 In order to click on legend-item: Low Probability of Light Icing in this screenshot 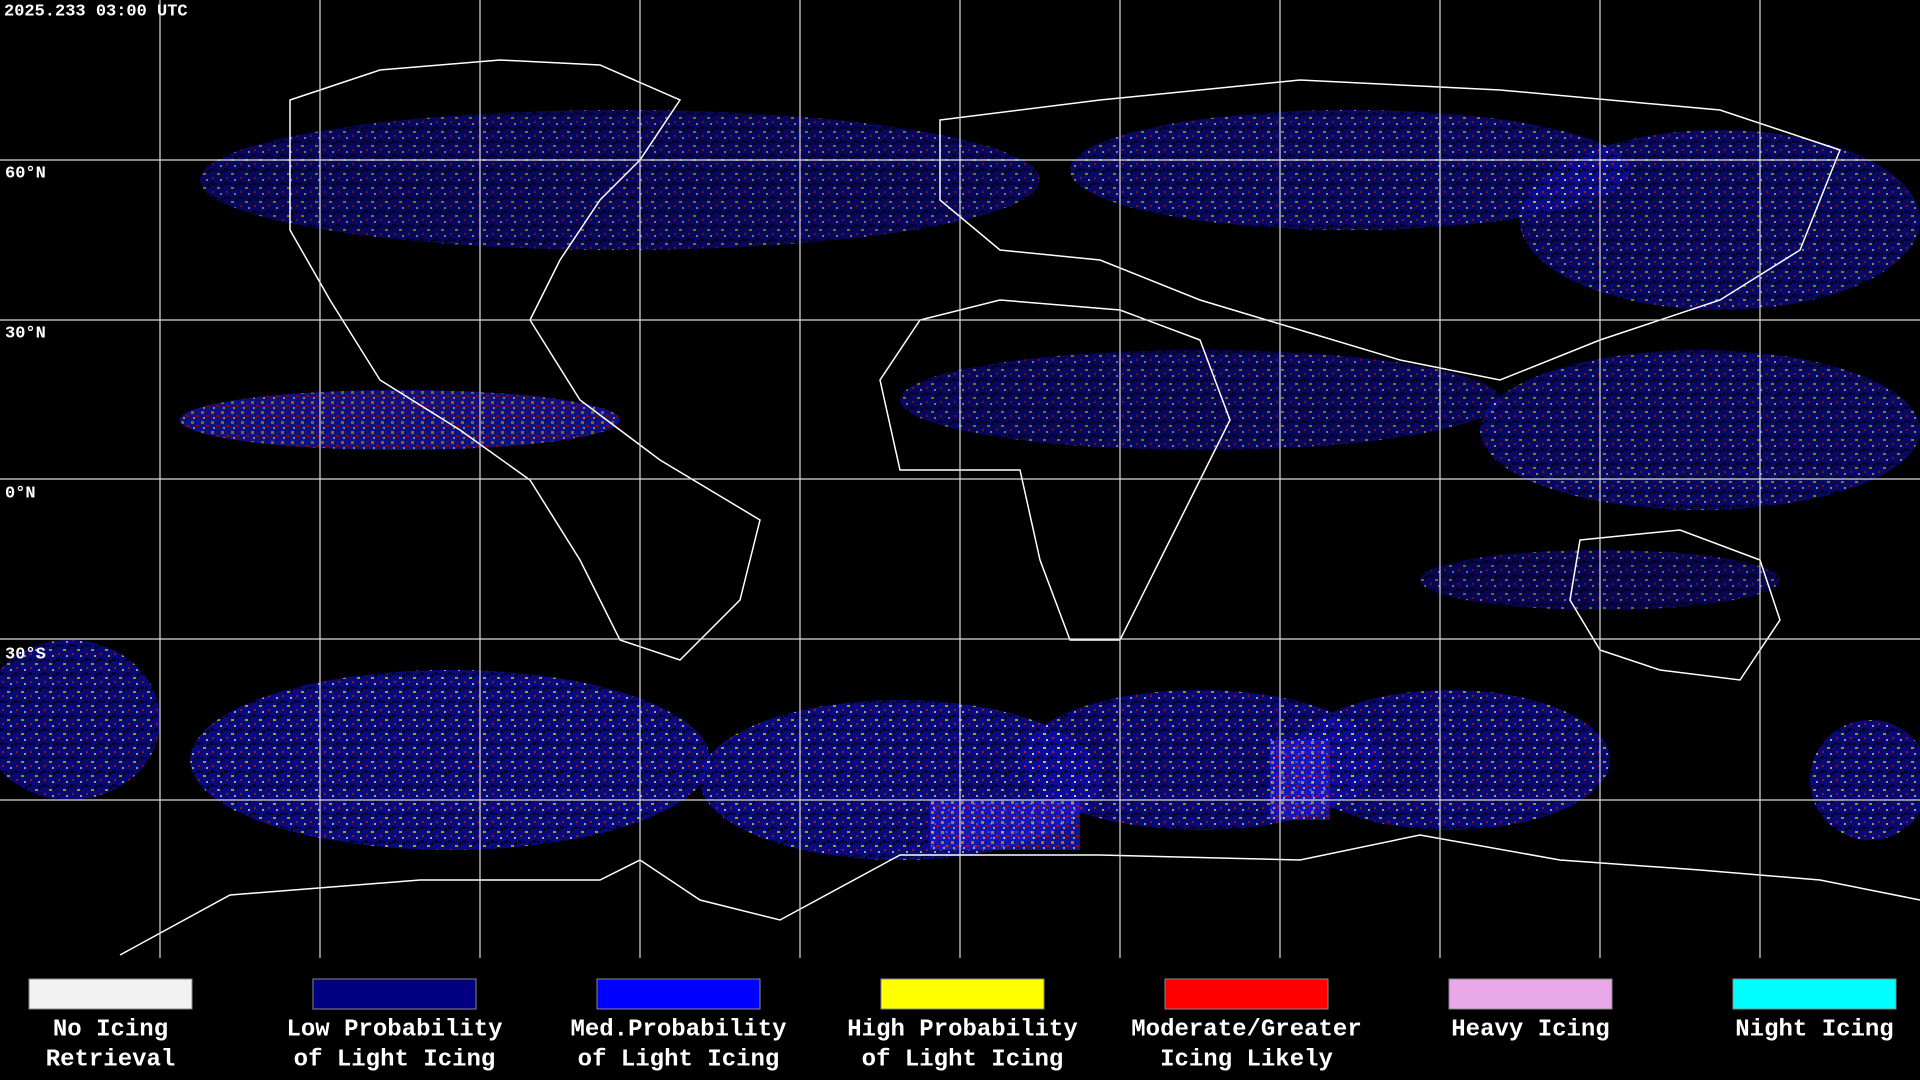, I will do `click(394, 1025)`.